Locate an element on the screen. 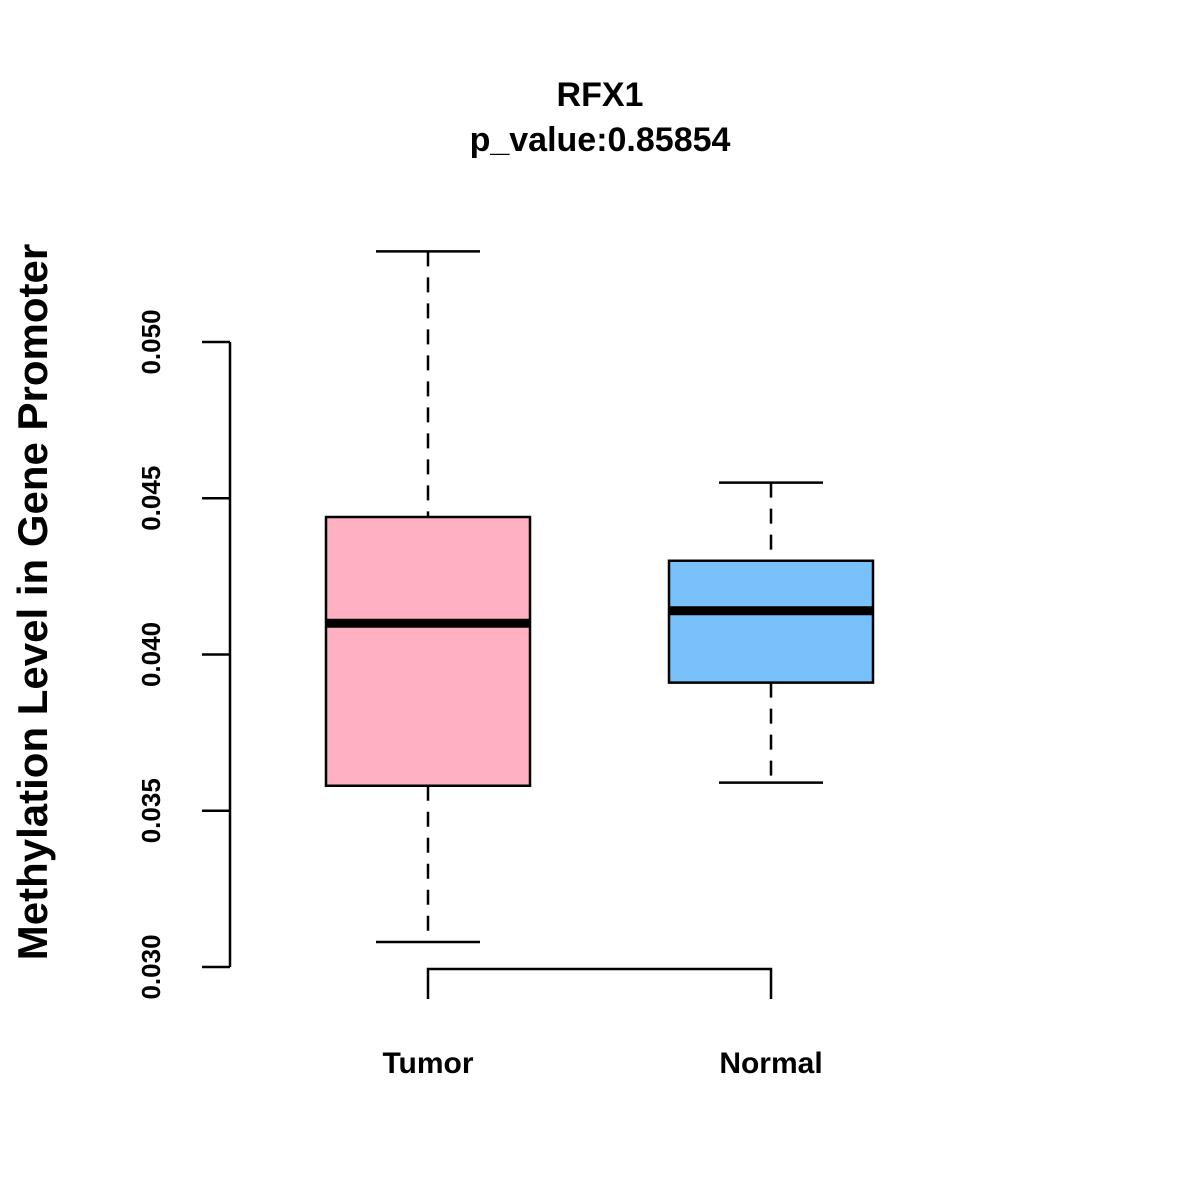 Image resolution: width=1200 pixels, height=1200 pixels. box-normal is located at coordinates (771, 632).